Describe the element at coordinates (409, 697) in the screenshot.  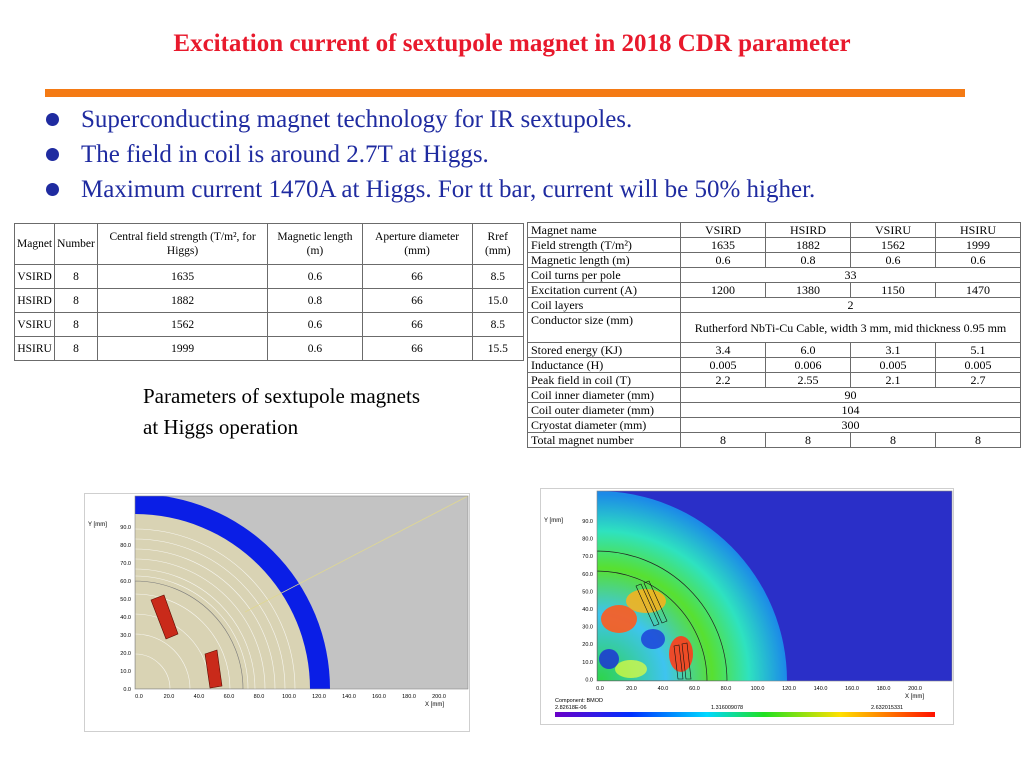
I see `x-tick-label: 180.0` at that location.